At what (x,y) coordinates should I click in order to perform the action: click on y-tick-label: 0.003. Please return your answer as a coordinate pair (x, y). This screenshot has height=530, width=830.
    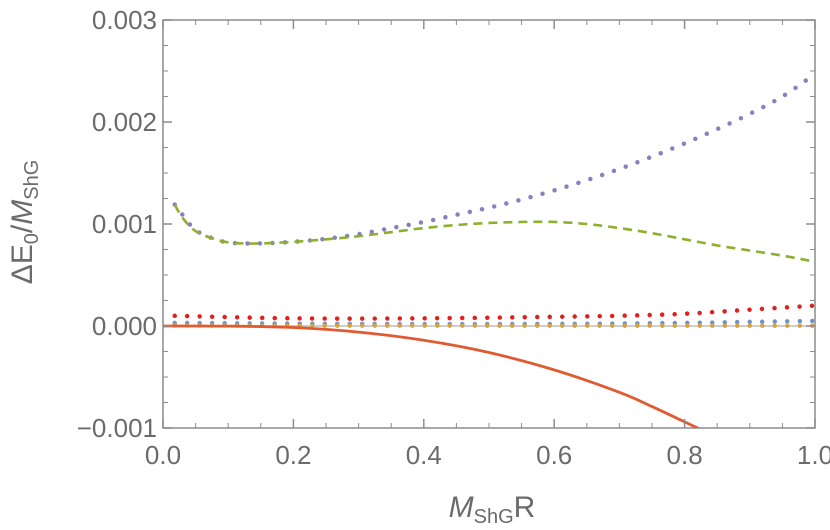
    Looking at the image, I should click on (124, 20).